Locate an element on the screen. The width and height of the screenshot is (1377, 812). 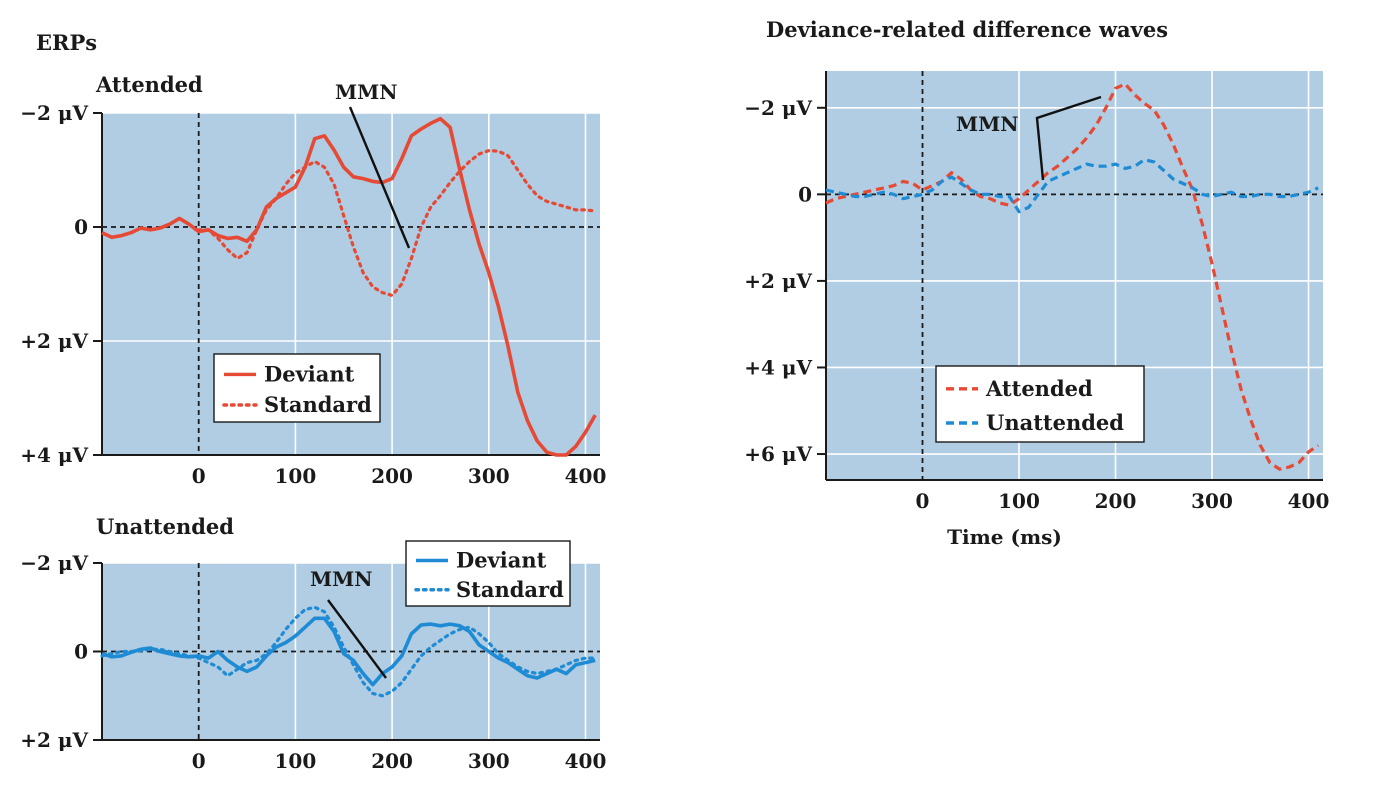
y-tick-label: +6 μV is located at coordinates (778, 454).